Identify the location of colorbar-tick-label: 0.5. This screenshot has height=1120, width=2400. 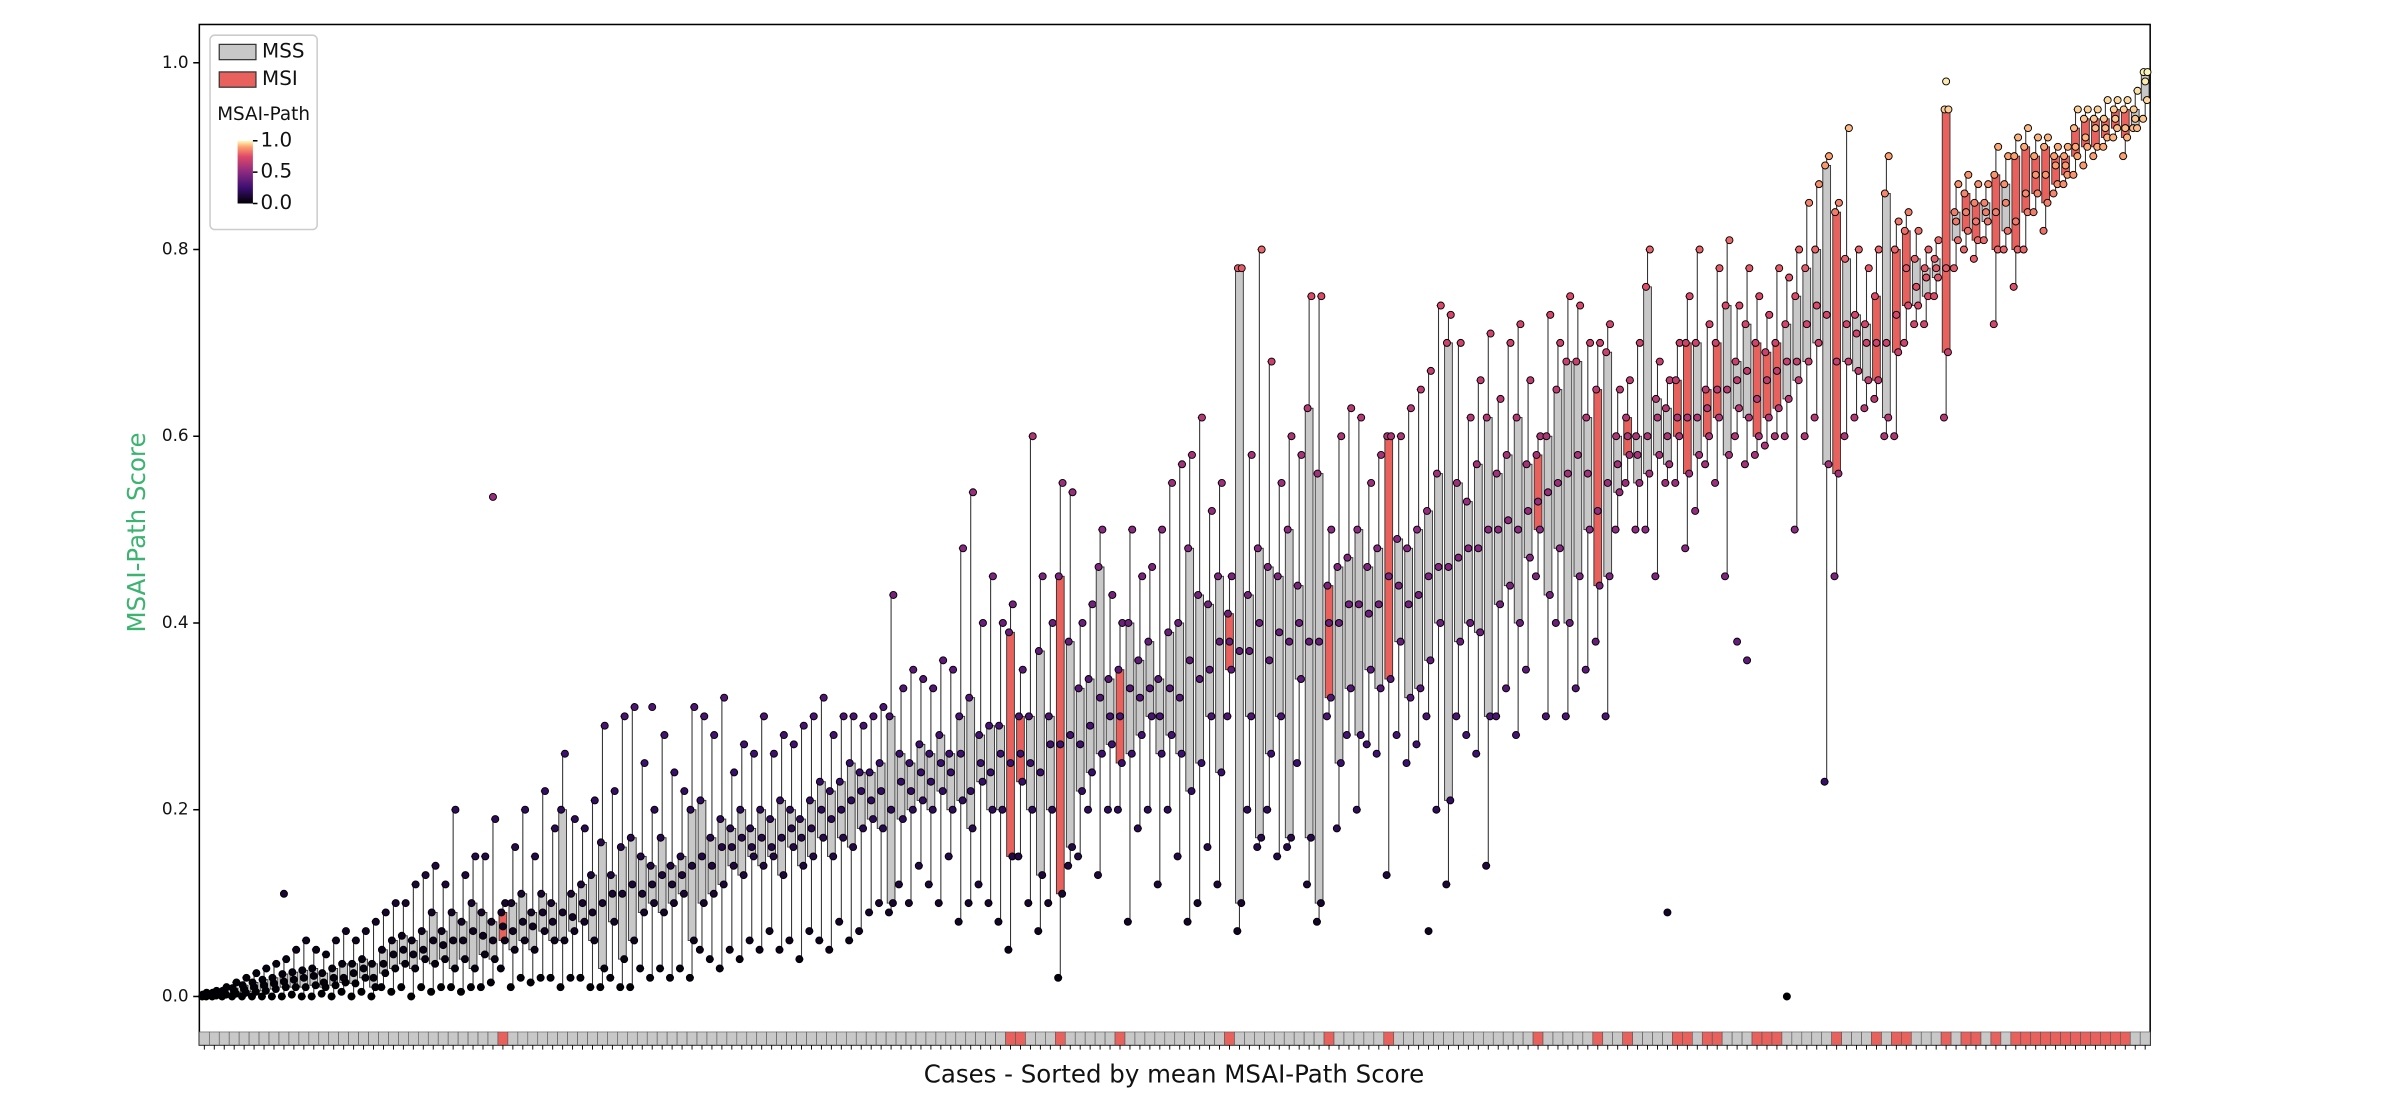
(277, 171).